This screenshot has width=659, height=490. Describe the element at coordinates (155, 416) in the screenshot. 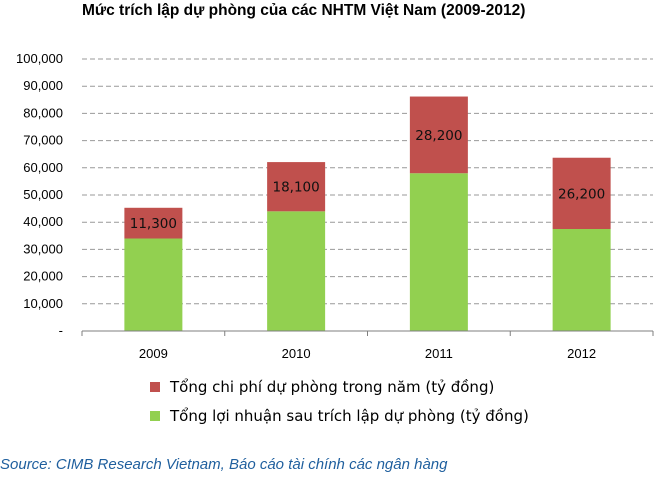

I see `legend-swatch-profit` at that location.